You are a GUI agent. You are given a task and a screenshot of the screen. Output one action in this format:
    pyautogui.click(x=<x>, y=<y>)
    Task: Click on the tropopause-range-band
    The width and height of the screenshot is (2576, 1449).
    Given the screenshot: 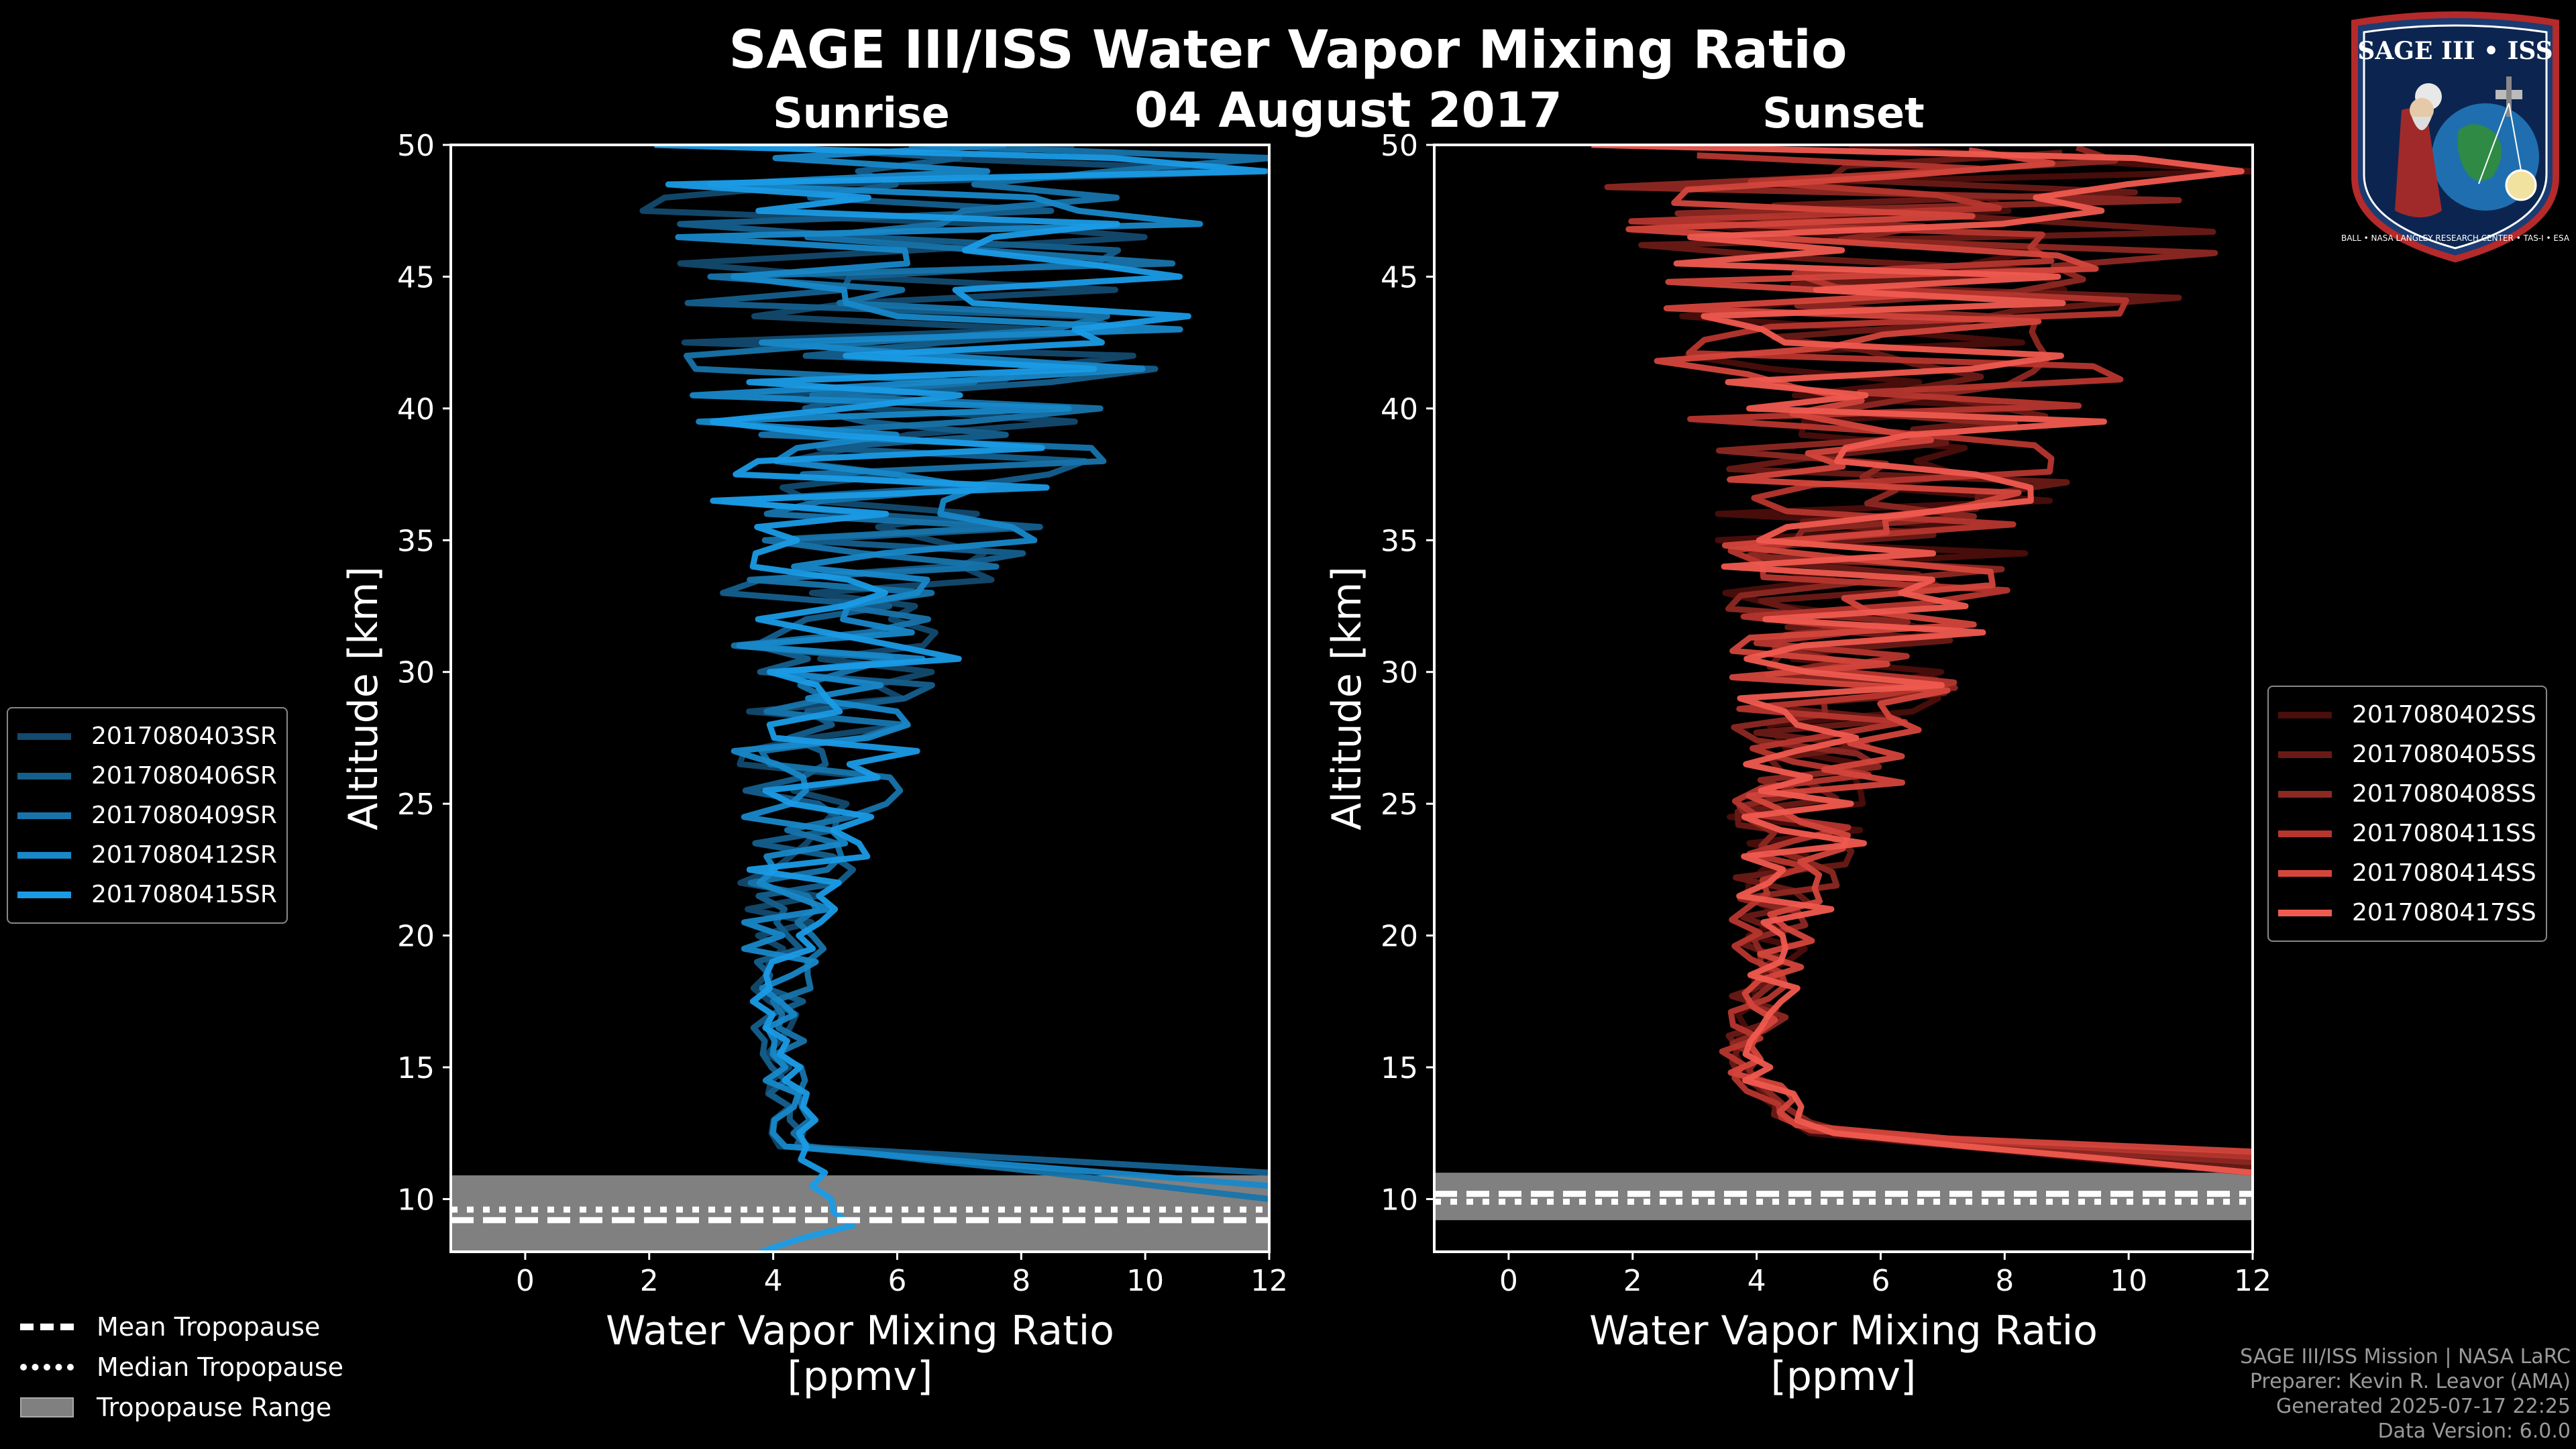 What is the action you would take?
    pyautogui.click(x=860, y=1213)
    